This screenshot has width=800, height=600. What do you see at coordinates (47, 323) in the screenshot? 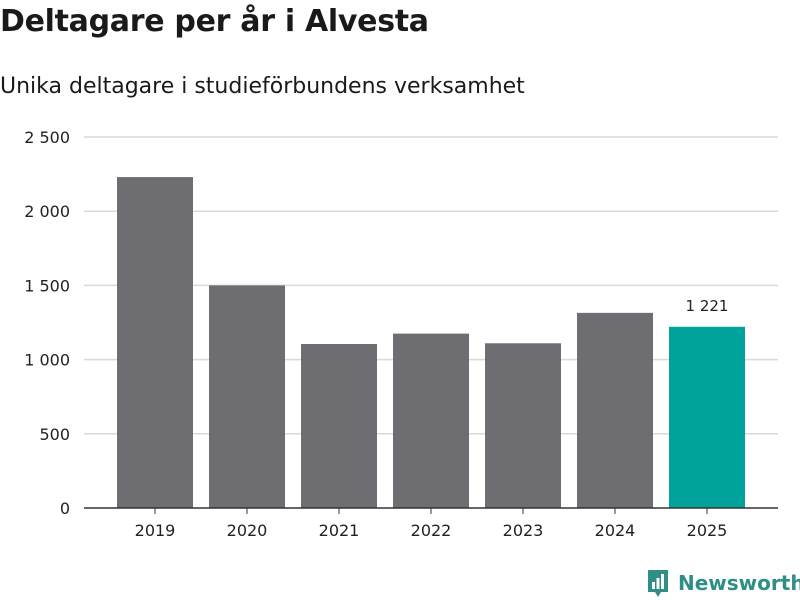
I see `y-axis-ticks: 0 500 1 000 1 500 2 000 2 500` at bounding box center [47, 323].